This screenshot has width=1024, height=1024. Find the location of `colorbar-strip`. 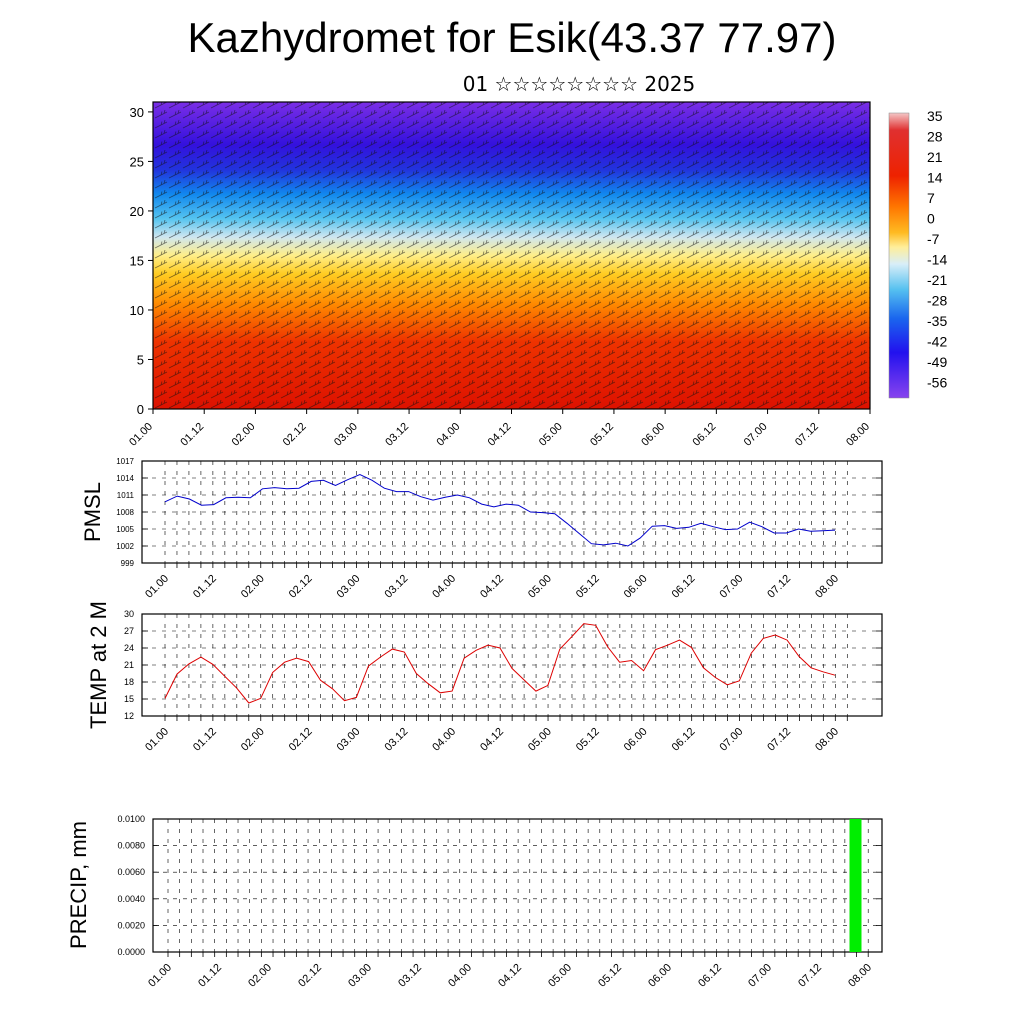

colorbar-strip is located at coordinates (899, 255).